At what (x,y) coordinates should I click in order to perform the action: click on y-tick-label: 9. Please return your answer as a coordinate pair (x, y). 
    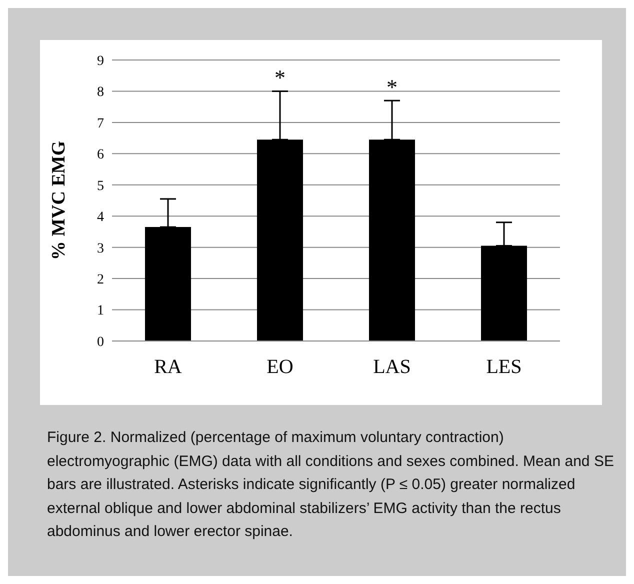
    Looking at the image, I should click on (100, 61).